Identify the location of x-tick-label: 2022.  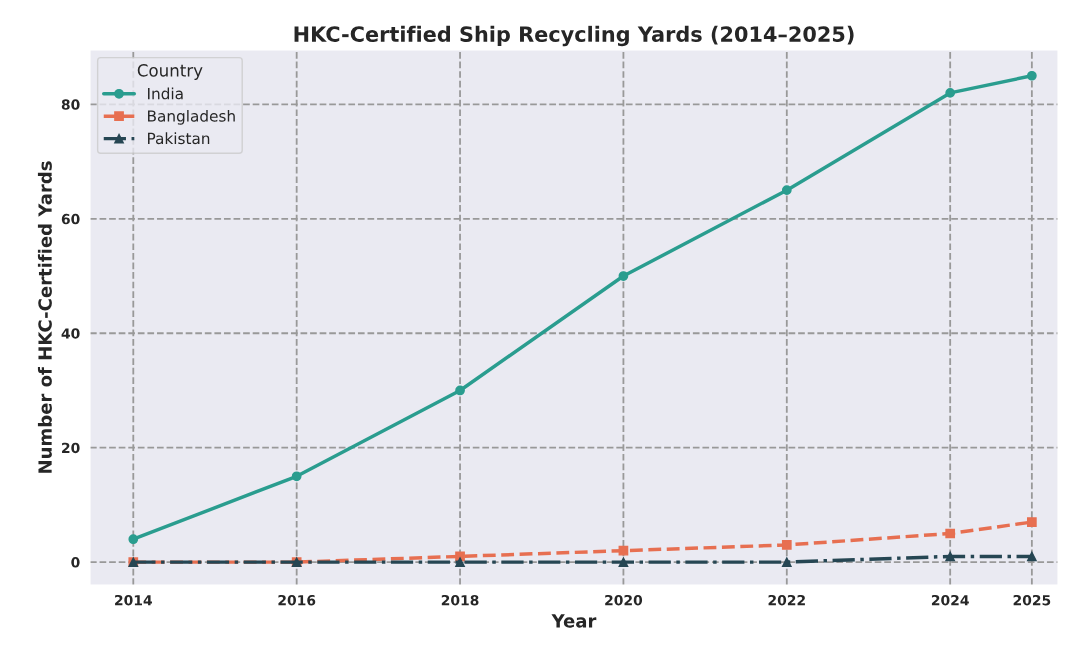
(786, 600).